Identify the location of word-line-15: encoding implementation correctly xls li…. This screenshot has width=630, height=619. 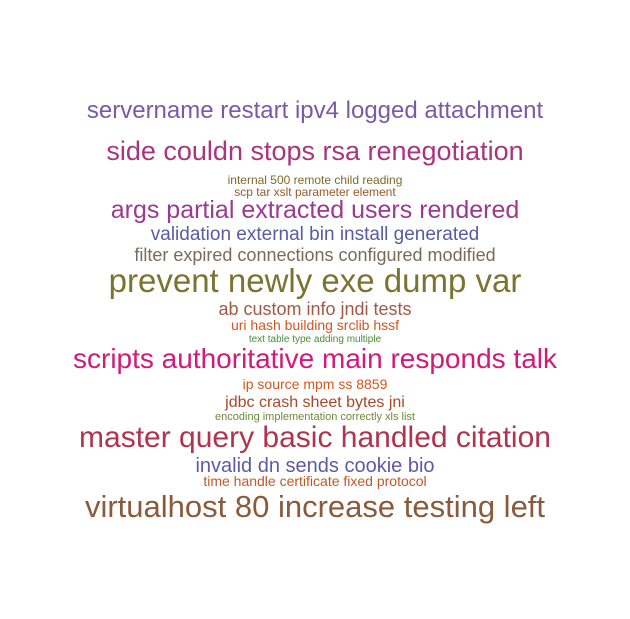
(315, 417).